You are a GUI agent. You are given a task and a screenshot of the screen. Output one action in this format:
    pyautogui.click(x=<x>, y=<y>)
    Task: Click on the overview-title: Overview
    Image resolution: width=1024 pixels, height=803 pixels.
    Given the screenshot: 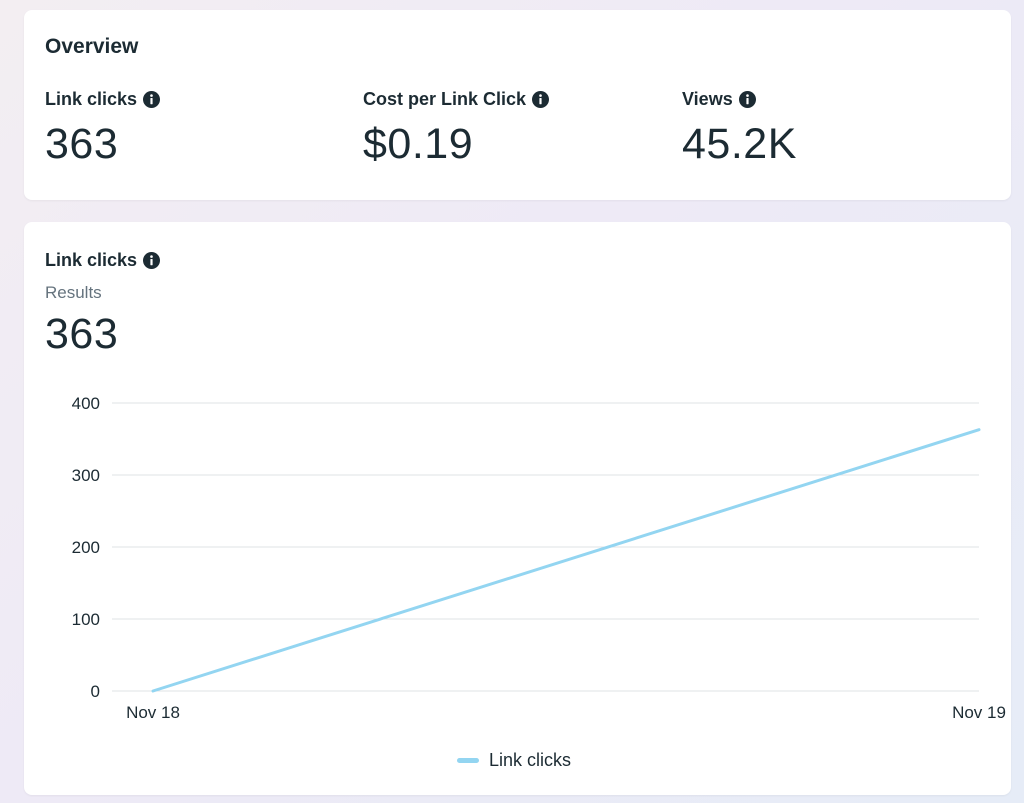 What is the action you would take?
    pyautogui.click(x=92, y=46)
    